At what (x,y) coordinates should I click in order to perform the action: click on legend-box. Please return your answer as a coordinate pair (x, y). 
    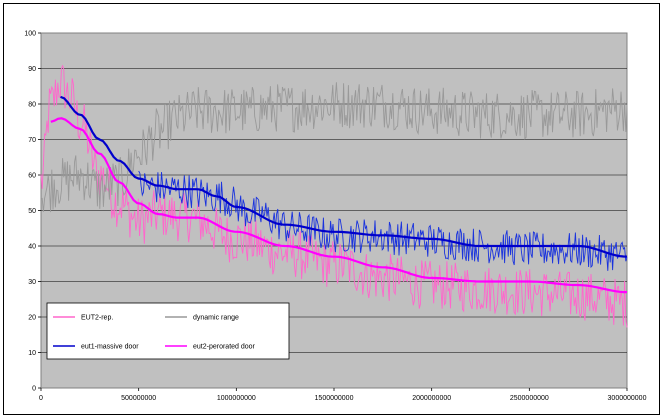
    Looking at the image, I should click on (168, 331).